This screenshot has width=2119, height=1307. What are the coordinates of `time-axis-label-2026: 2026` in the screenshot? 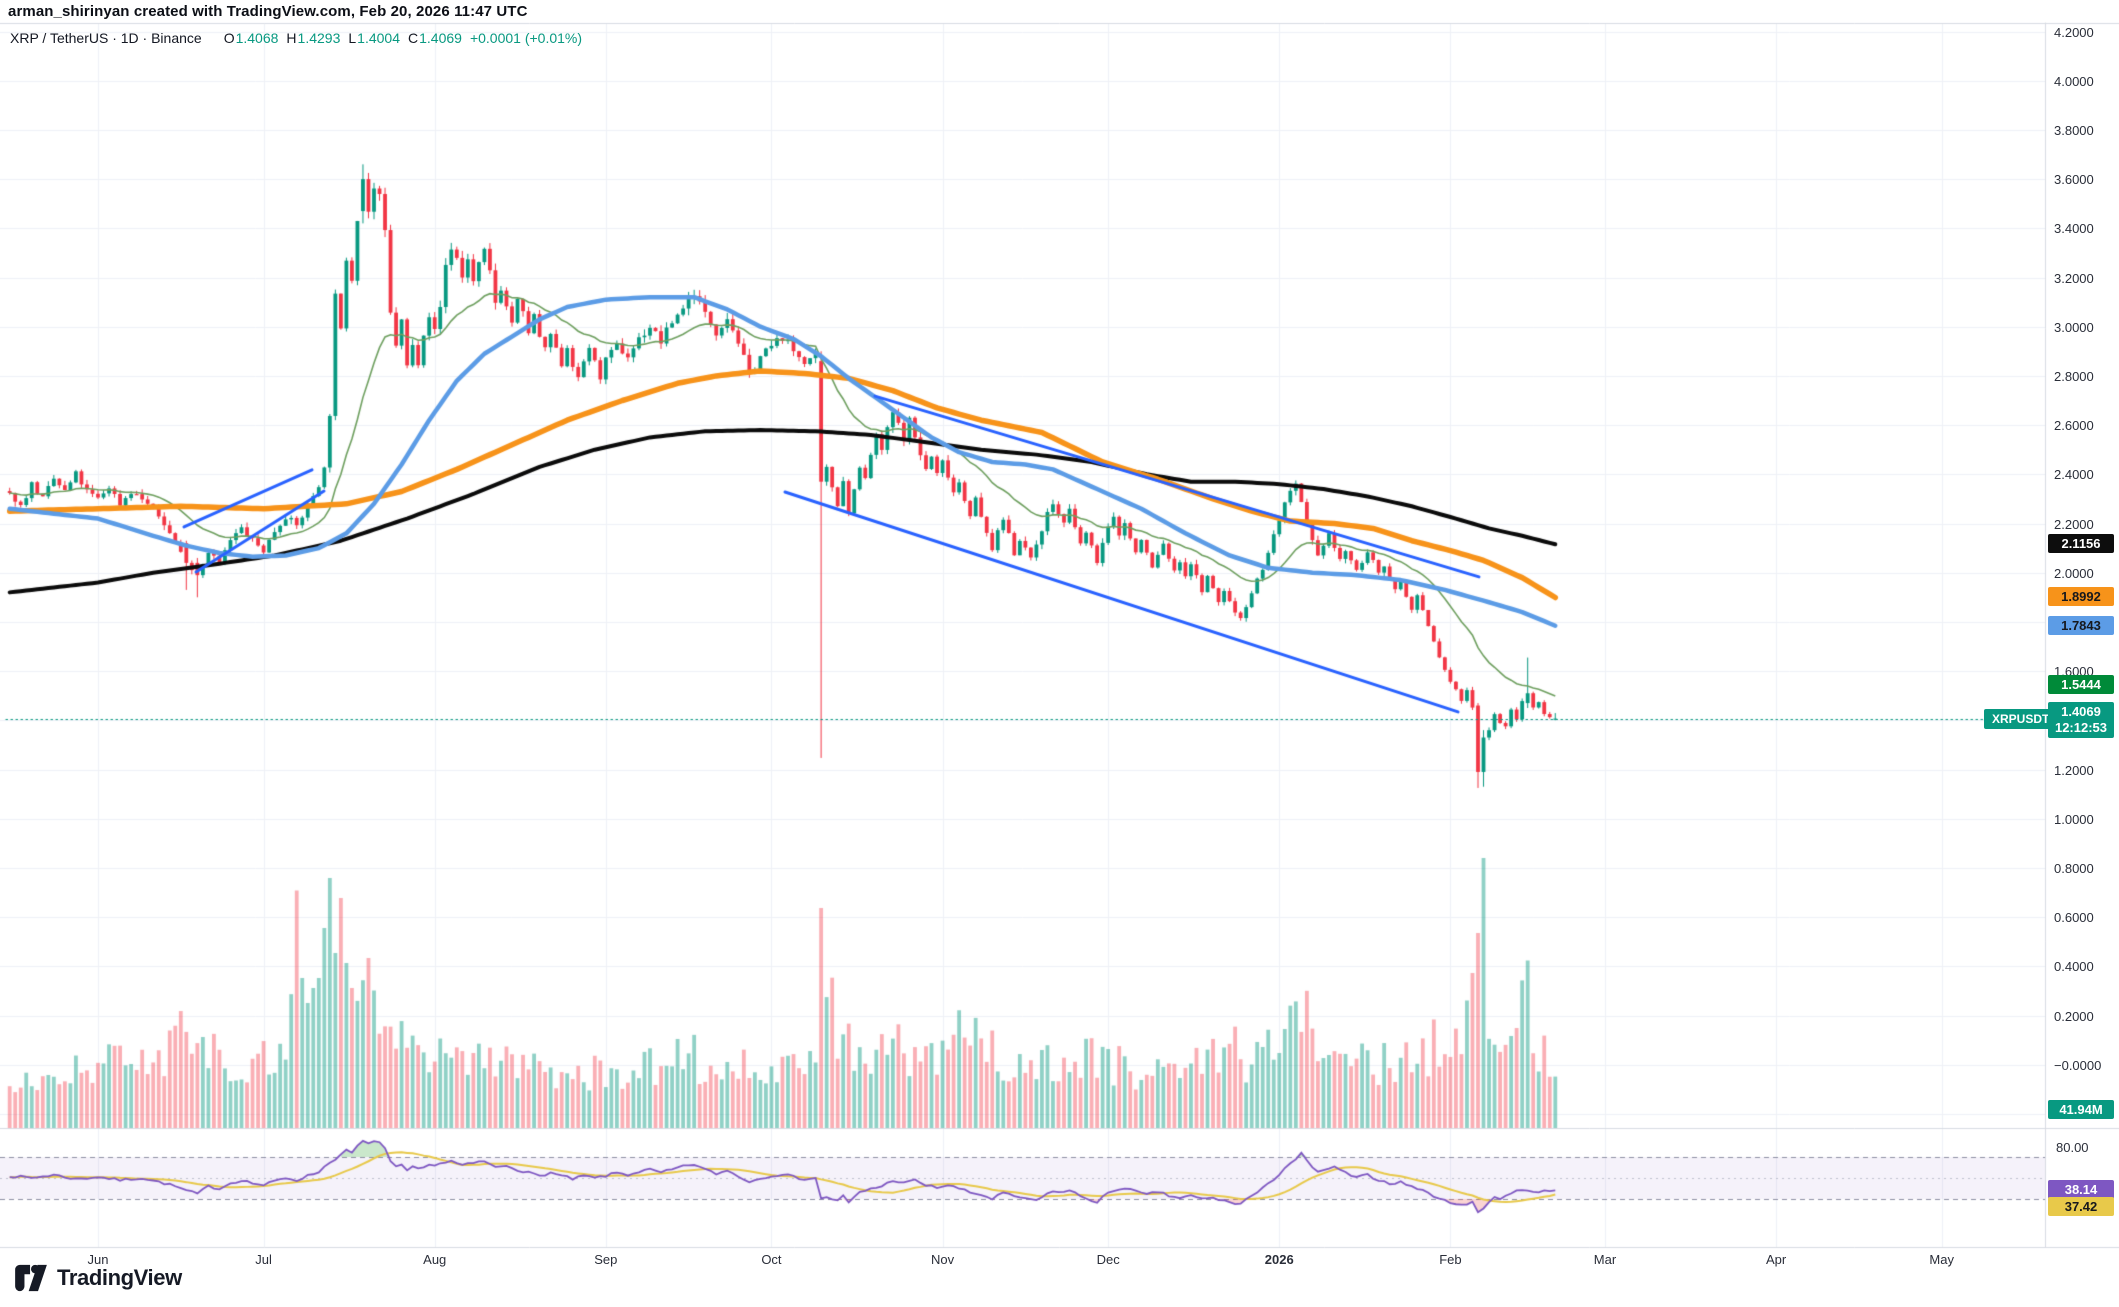 It's located at (1279, 1259).